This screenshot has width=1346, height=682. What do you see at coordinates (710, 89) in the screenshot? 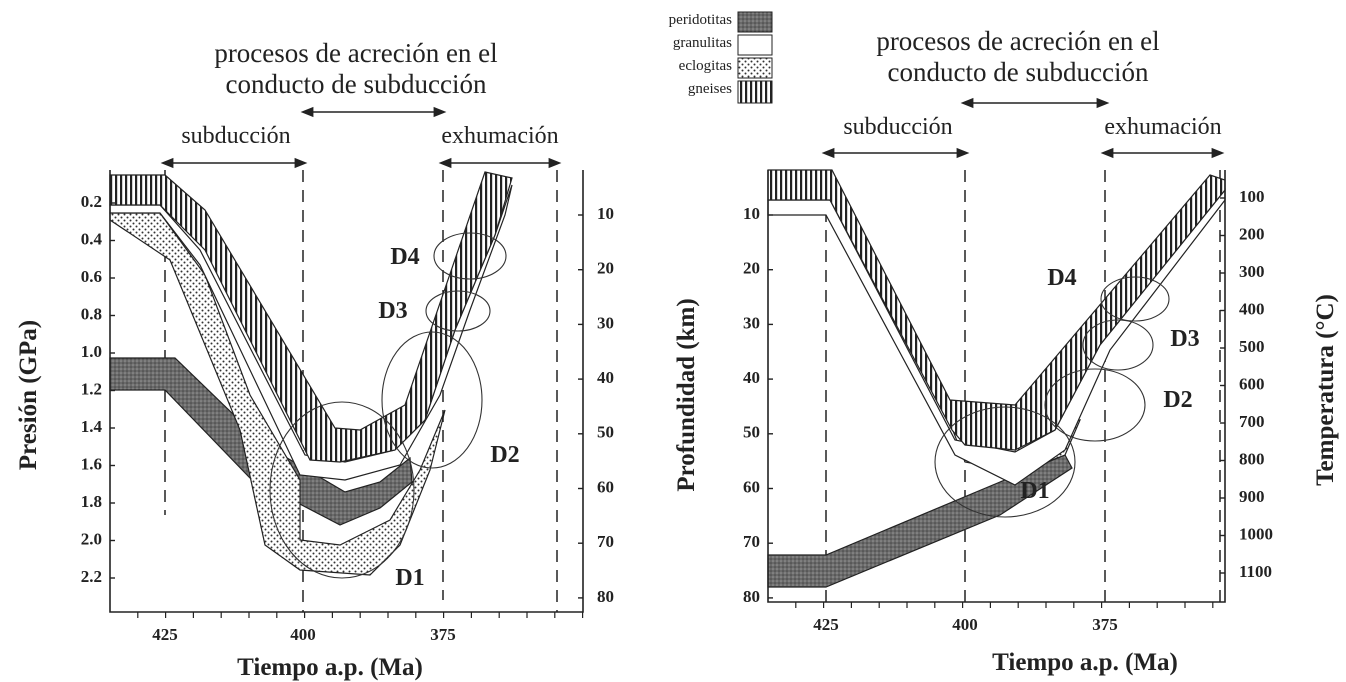
I see `legend-label: gneises` at bounding box center [710, 89].